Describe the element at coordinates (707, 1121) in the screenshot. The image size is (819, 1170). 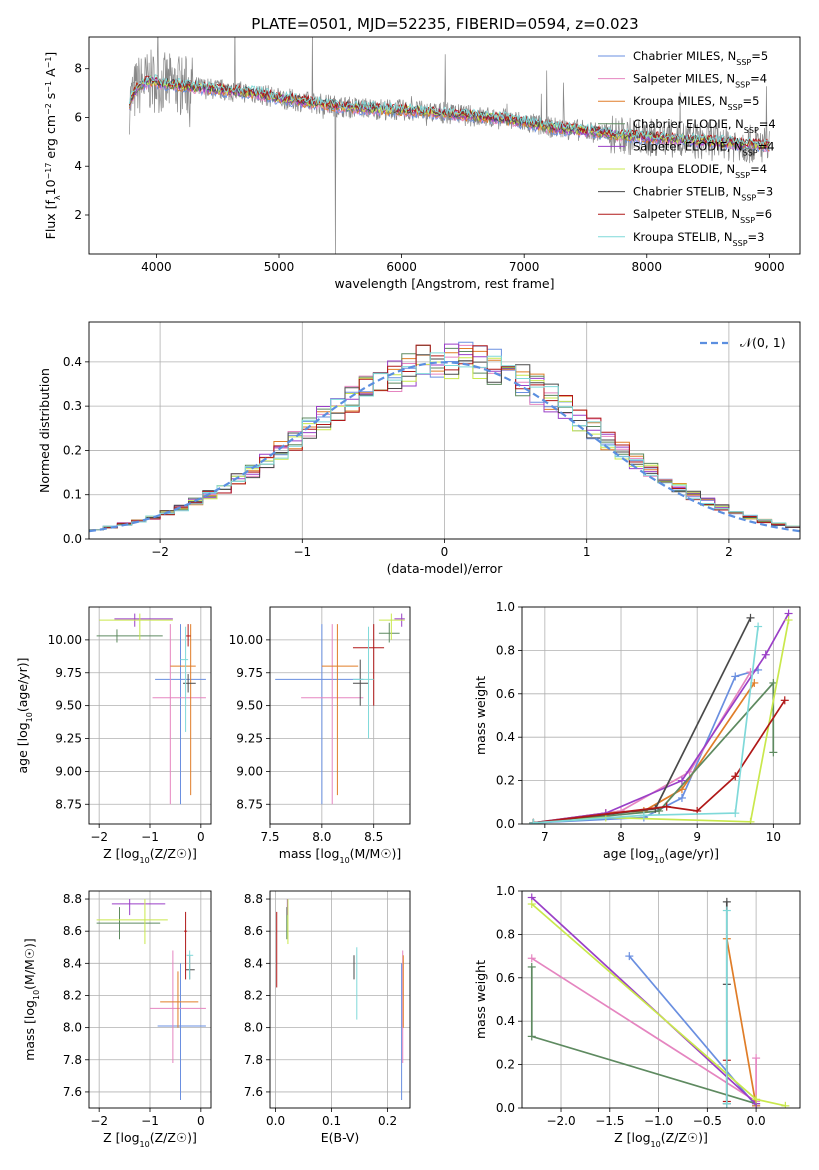
I see `x-tick-label: −0.5` at that location.